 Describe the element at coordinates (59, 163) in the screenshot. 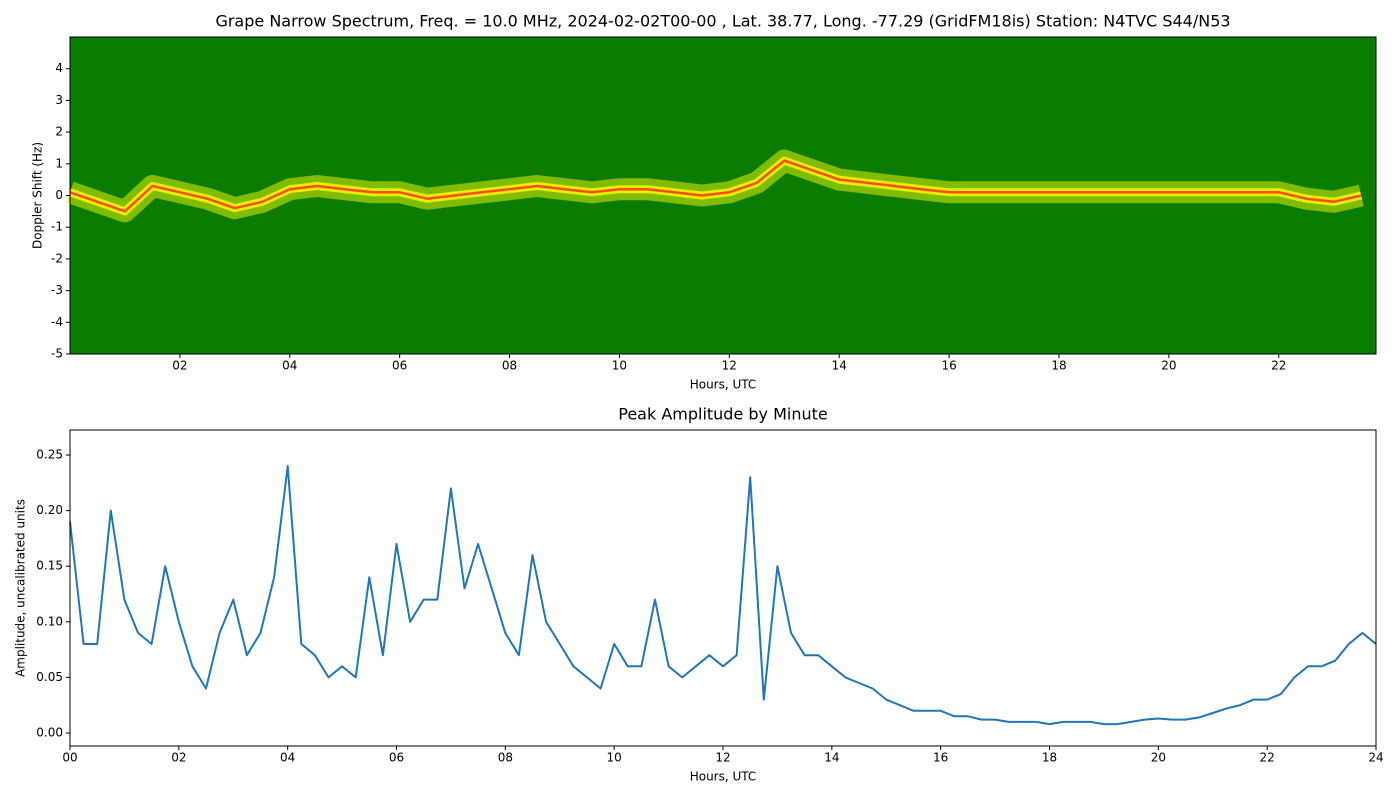

I see `y-tick-label: 1` at that location.